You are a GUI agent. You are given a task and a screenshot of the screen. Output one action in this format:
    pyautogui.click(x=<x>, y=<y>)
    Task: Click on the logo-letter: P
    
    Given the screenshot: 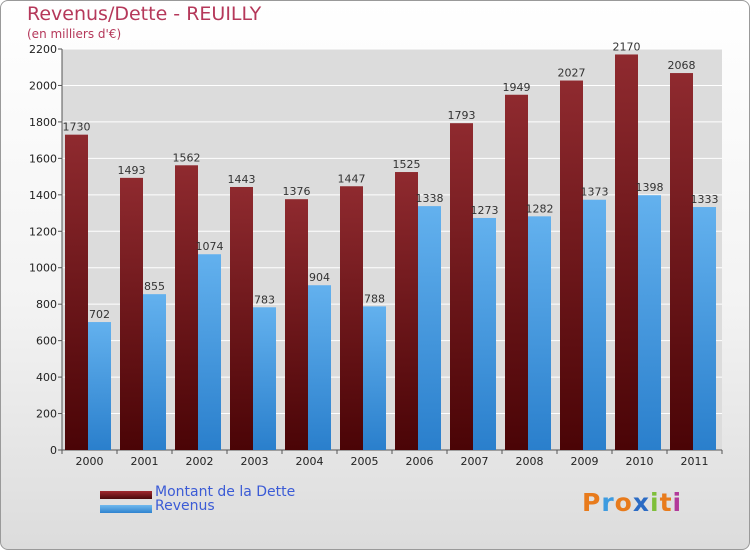 What is the action you would take?
    pyautogui.click(x=592, y=502)
    